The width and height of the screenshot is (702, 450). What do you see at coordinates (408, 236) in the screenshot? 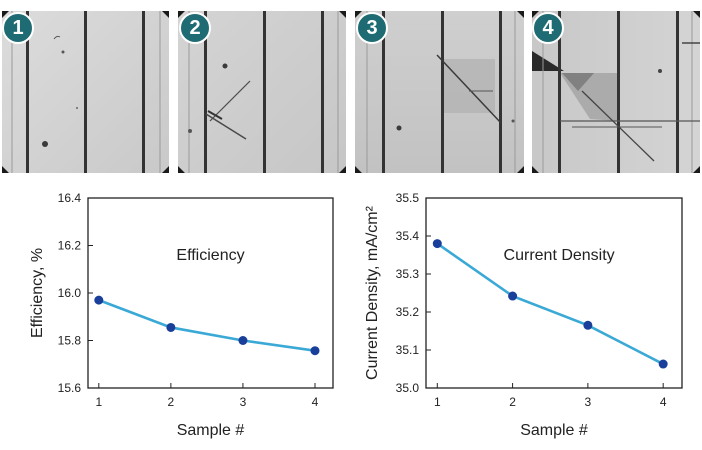
I see `y-tick-label: 35.4` at bounding box center [408, 236].